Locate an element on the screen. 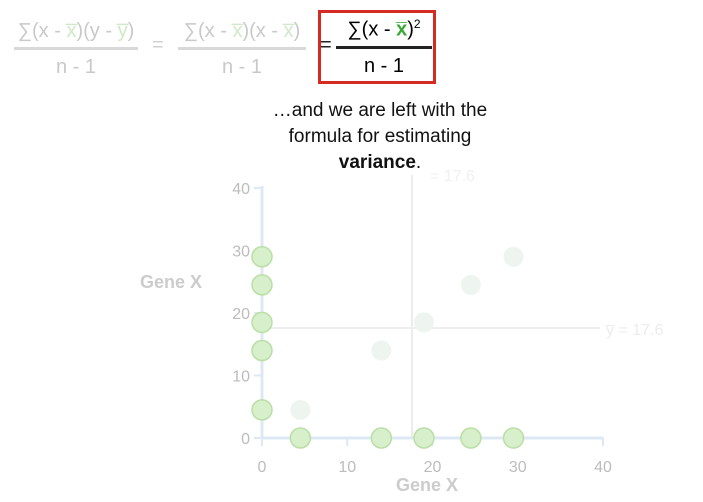 This screenshot has width=703, height=502. y-tick-label: 10 is located at coordinates (241, 377).